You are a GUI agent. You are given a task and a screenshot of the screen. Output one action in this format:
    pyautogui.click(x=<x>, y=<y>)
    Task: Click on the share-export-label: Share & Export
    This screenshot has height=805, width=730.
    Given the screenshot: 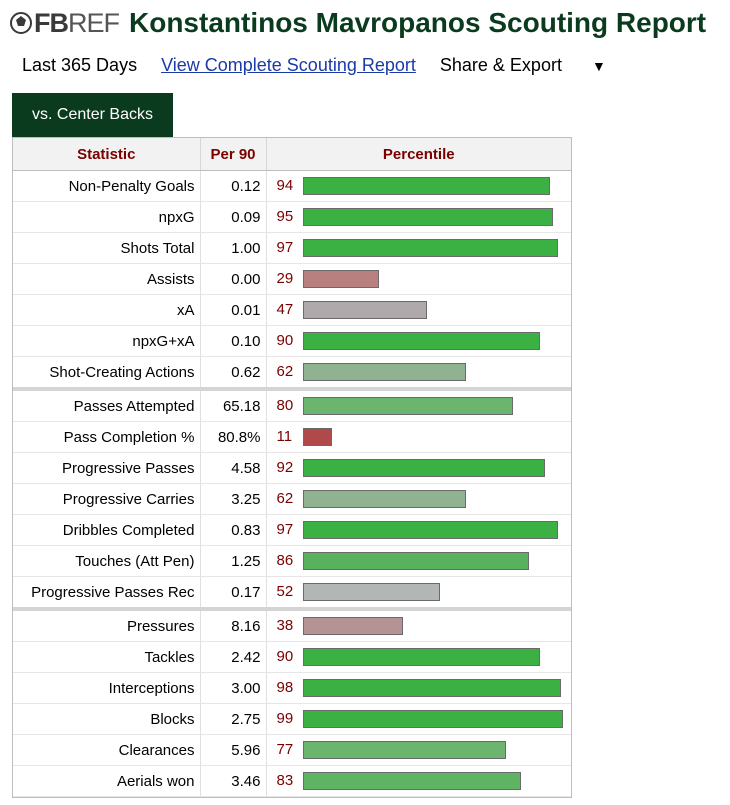 What is the action you would take?
    pyautogui.click(x=500, y=65)
    